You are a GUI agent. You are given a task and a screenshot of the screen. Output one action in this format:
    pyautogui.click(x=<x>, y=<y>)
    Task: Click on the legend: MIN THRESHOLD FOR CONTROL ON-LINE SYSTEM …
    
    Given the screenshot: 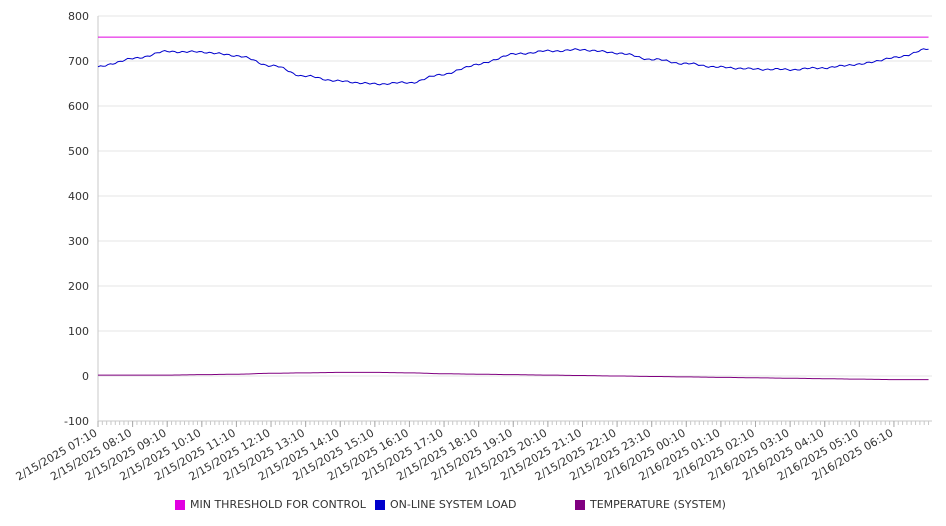 What is the action you would take?
    pyautogui.click(x=473, y=507)
    